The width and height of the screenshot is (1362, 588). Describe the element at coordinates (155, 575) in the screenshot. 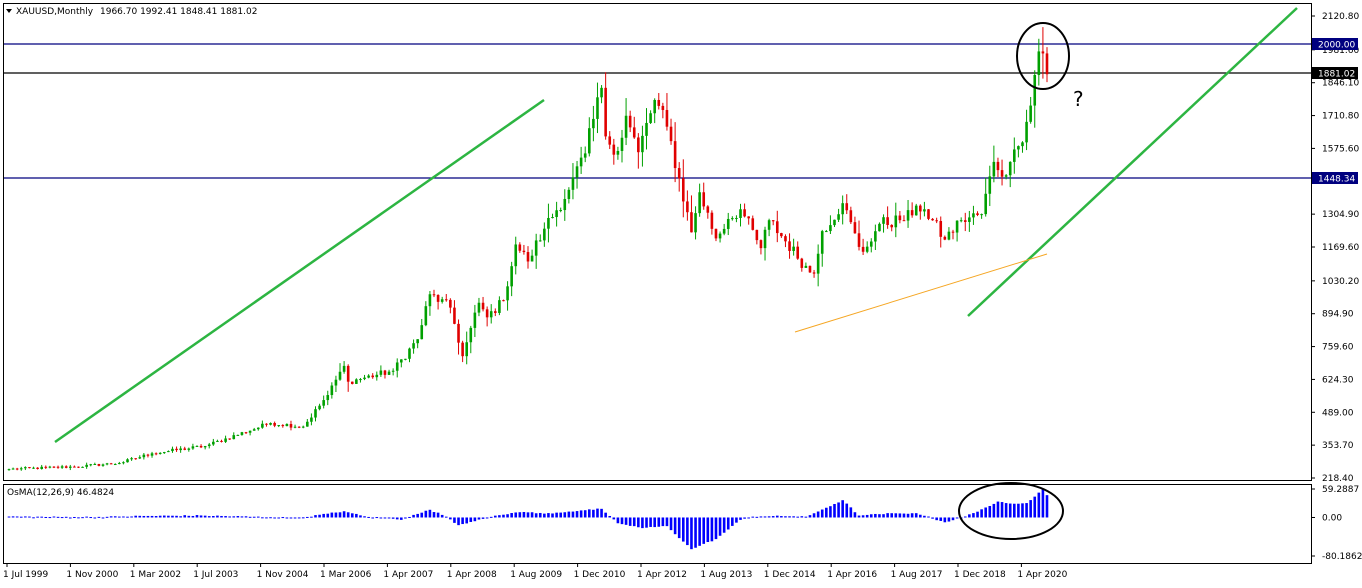

I see `time-tick-label: 1 Mar 2002` at that location.